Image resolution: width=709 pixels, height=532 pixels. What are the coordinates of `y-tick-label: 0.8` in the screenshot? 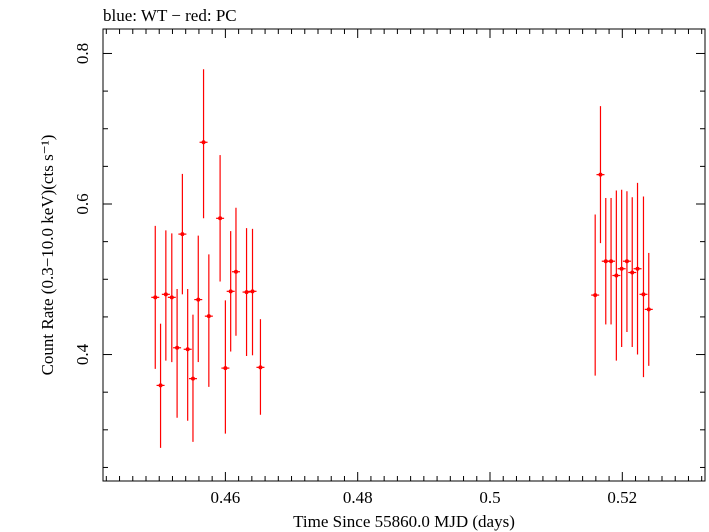 It's located at (82, 53).